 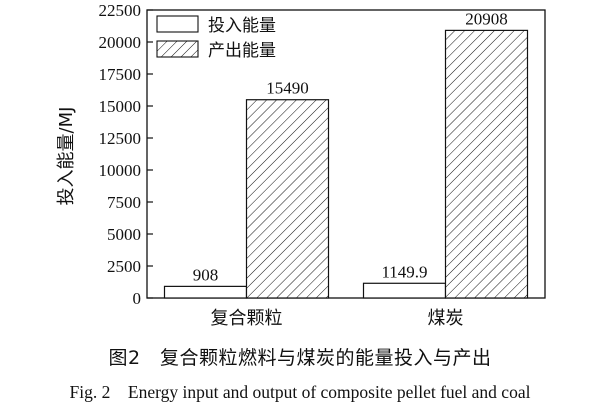 What do you see at coordinates (404, 271) in the screenshot?
I see `data-label: 1149.9` at bounding box center [404, 271].